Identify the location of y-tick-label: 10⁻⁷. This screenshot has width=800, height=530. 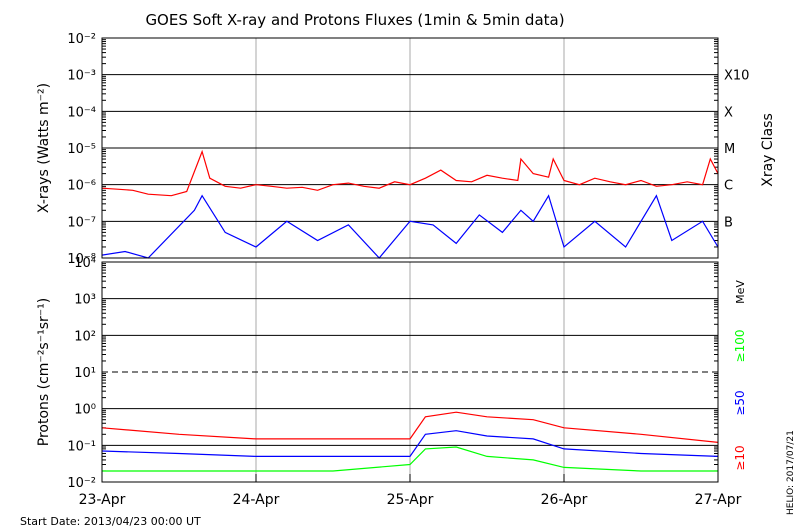
(81, 222).